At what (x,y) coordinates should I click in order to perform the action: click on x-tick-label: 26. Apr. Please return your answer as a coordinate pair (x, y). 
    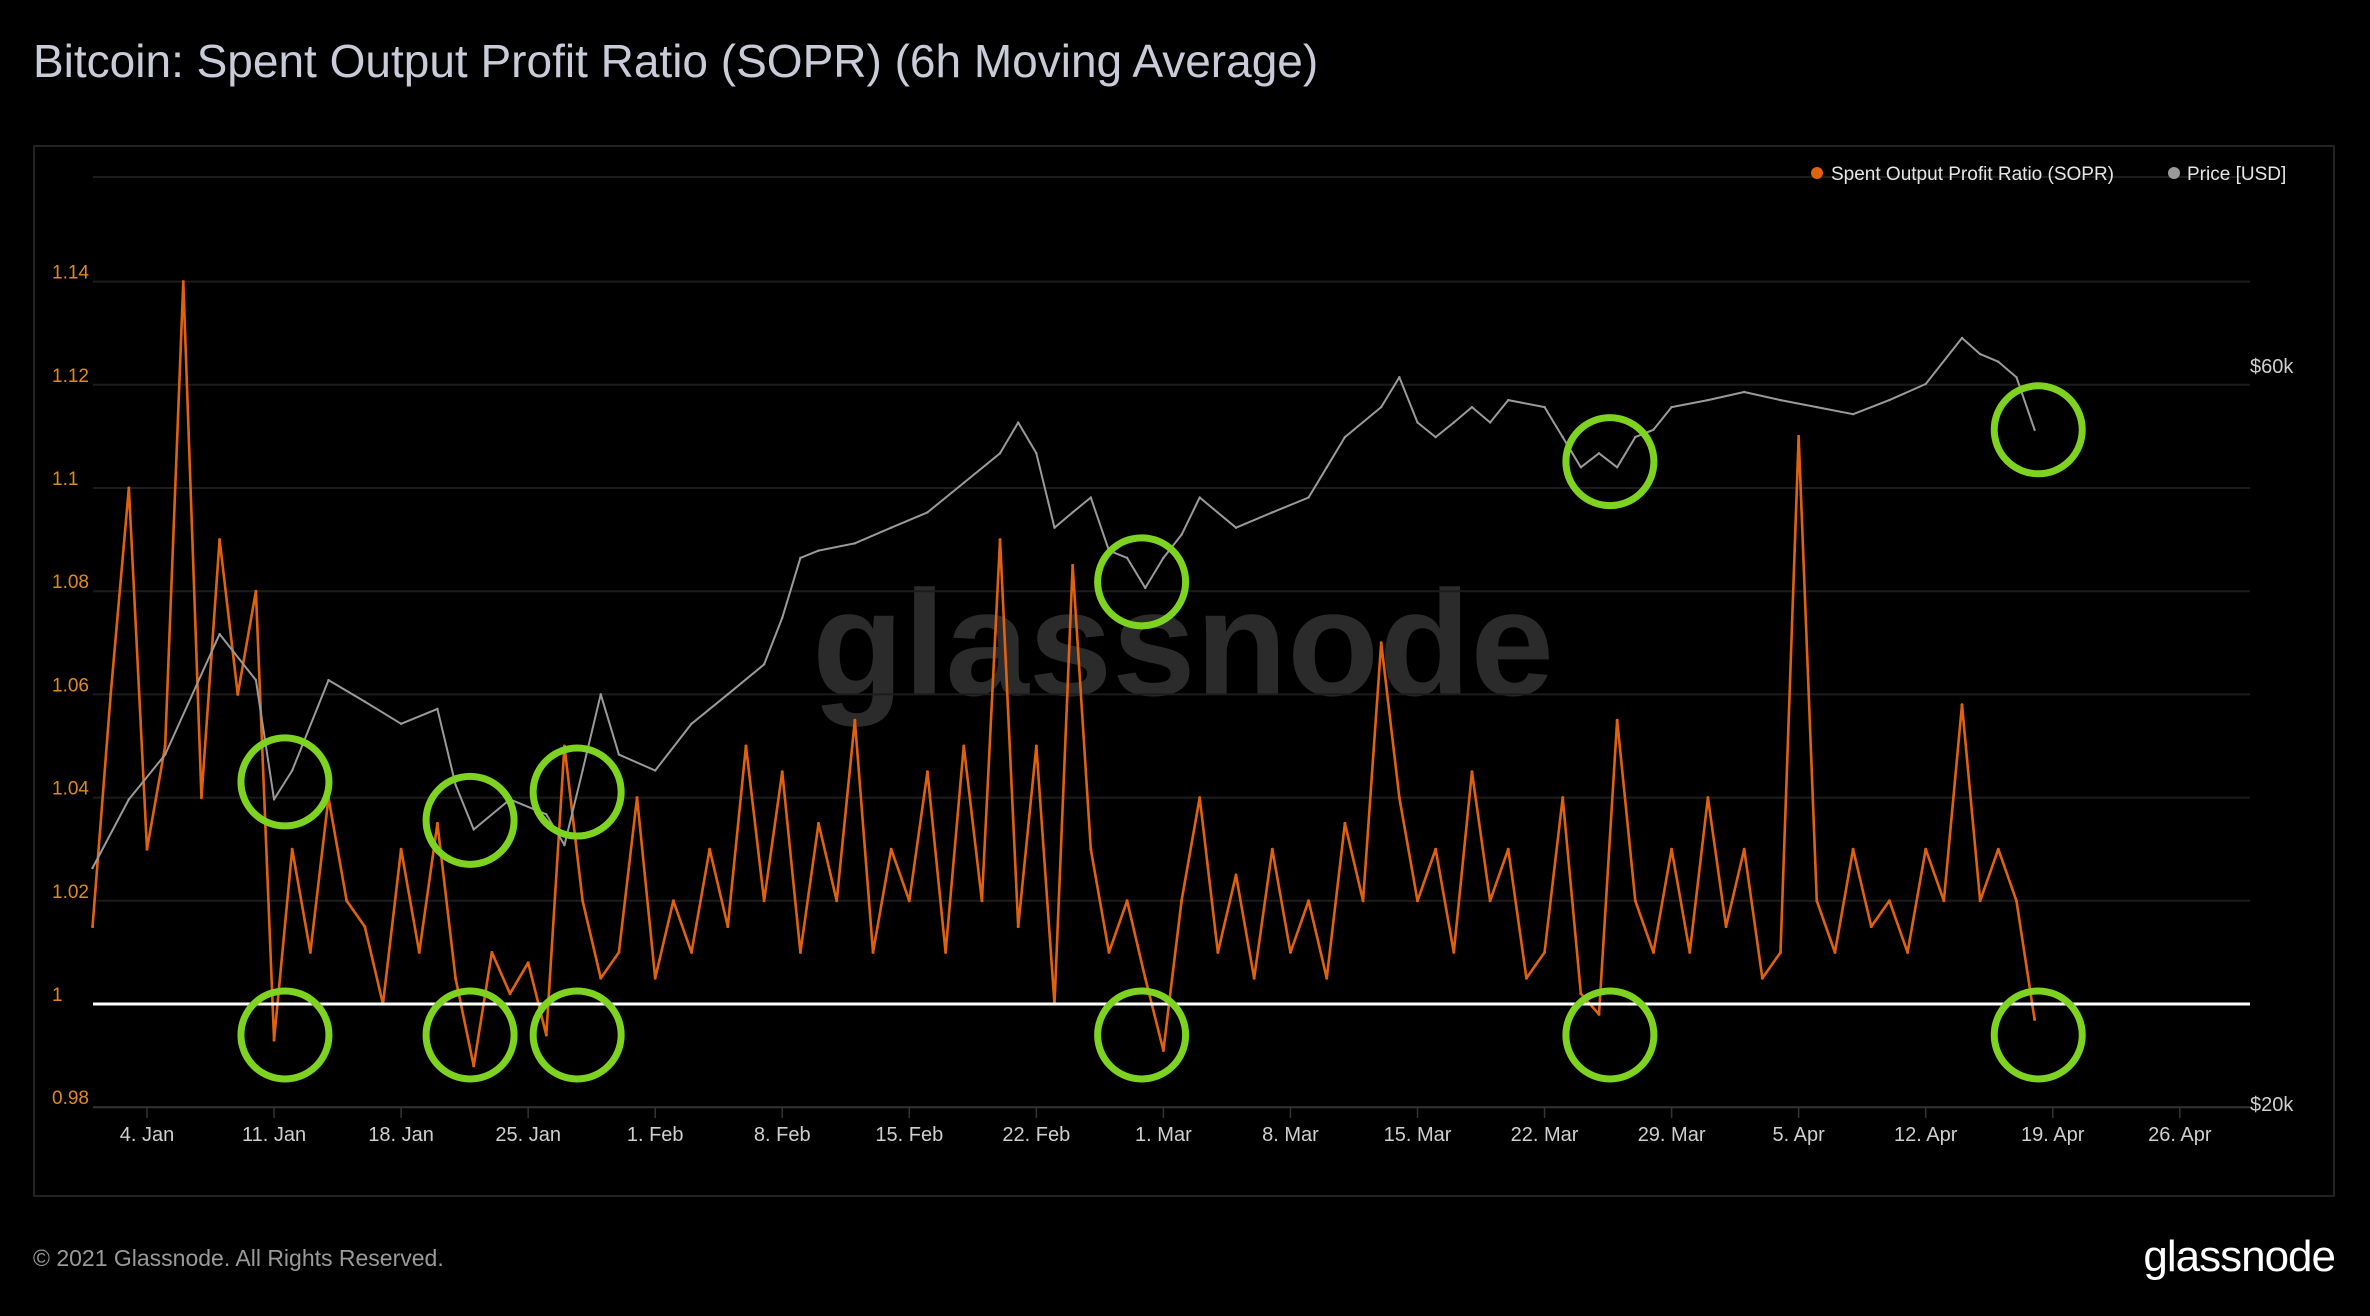
    Looking at the image, I should click on (2180, 1135).